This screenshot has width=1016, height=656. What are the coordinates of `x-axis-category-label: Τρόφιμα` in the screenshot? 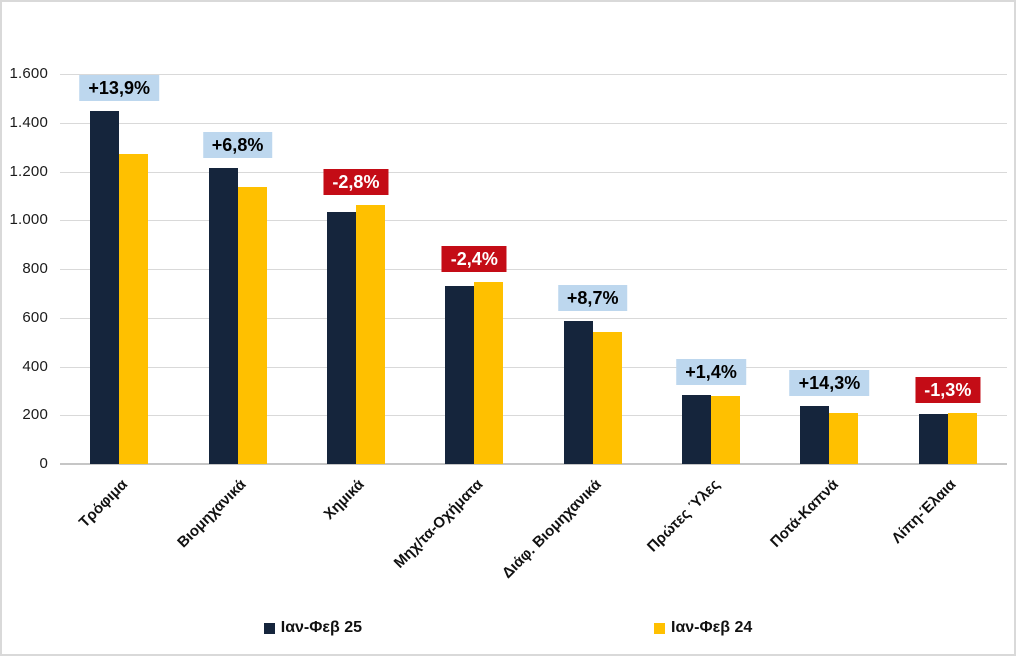 It's located at (104, 504).